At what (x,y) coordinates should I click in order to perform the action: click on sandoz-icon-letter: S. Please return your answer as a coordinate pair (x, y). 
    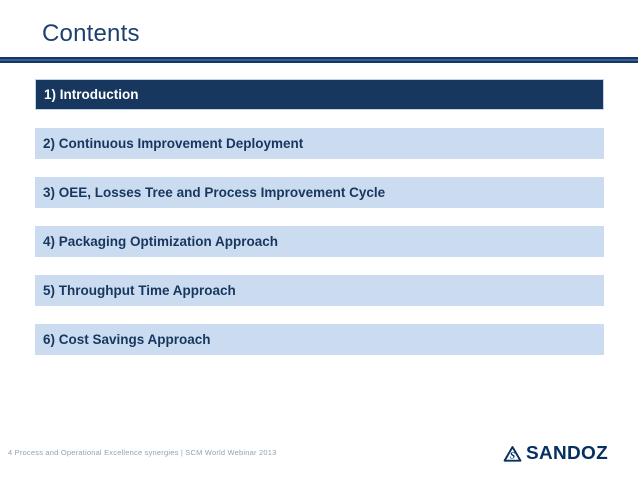
    Looking at the image, I should click on (512, 457).